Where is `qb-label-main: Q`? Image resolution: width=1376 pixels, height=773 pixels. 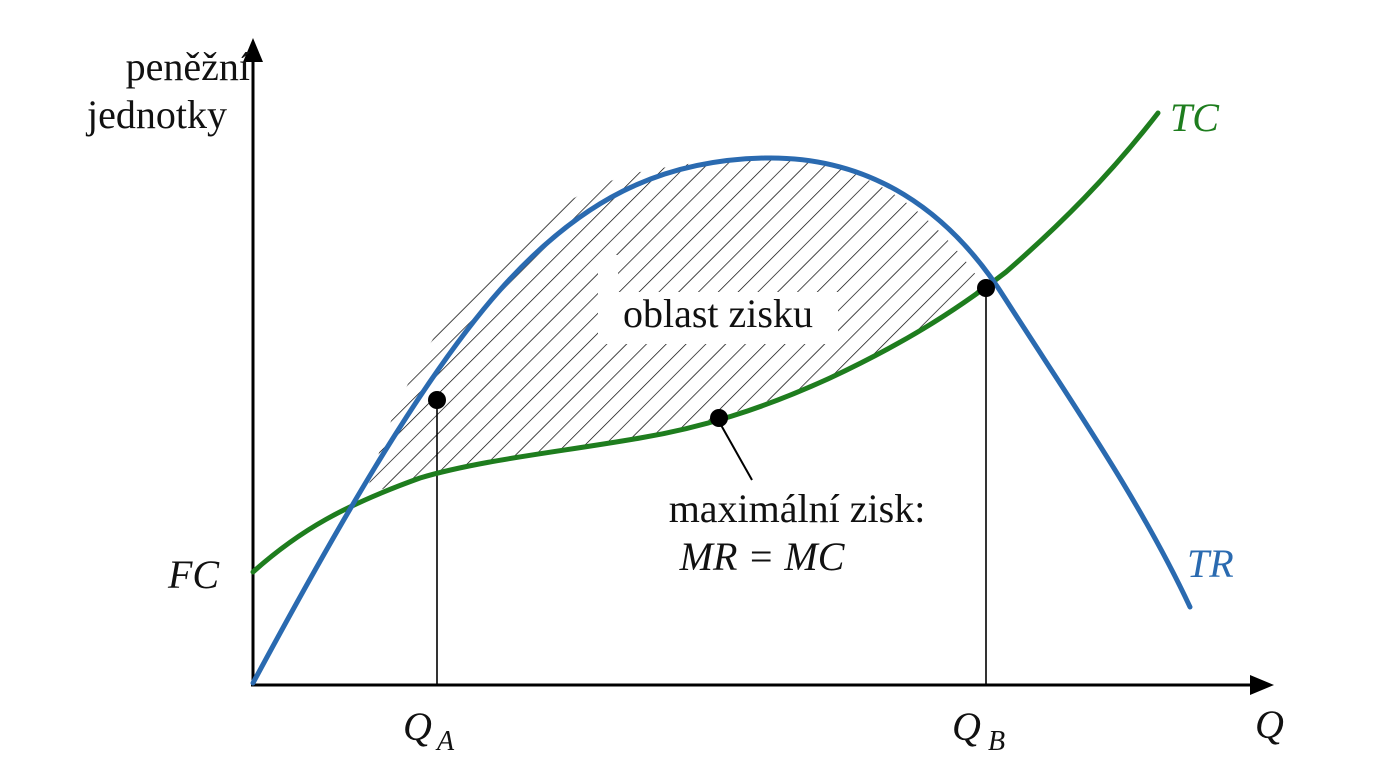 qb-label-main: Q is located at coordinates (966, 726).